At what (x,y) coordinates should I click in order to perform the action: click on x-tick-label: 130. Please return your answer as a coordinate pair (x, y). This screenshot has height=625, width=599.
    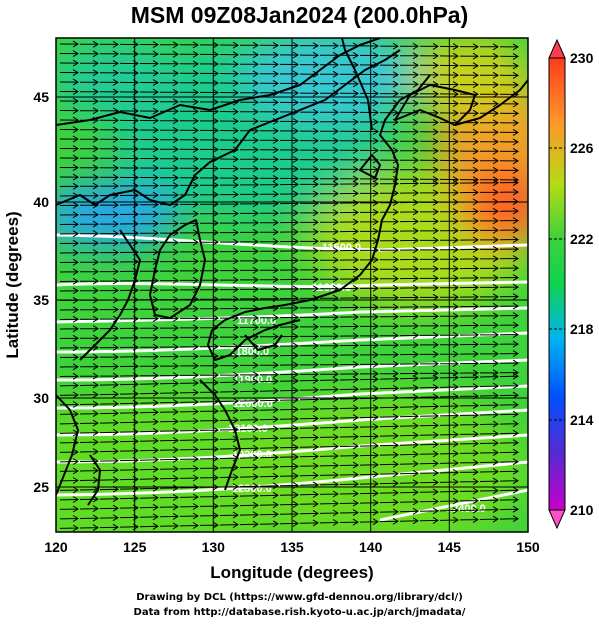
    Looking at the image, I should click on (214, 547).